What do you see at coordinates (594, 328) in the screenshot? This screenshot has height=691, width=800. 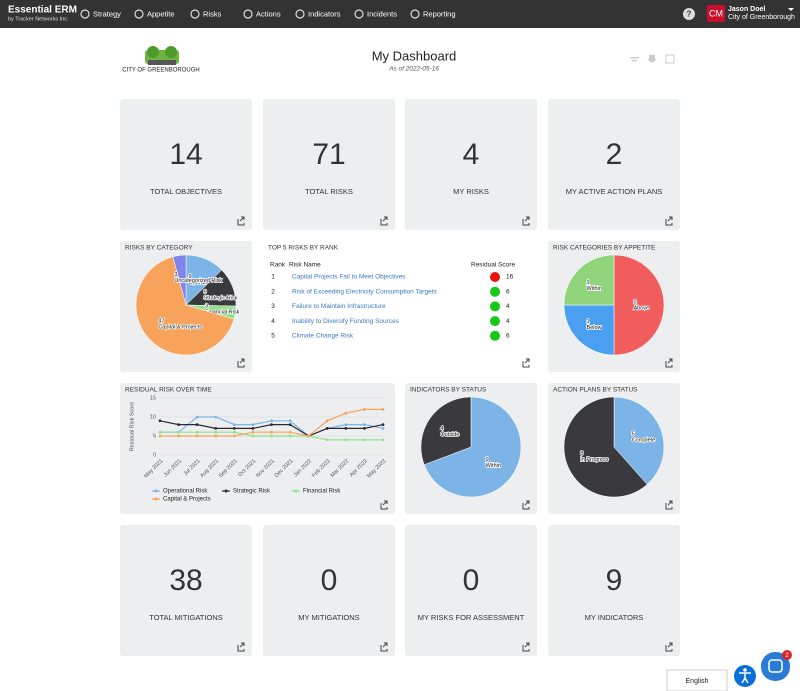 I see `slice-label: Below` at bounding box center [594, 328].